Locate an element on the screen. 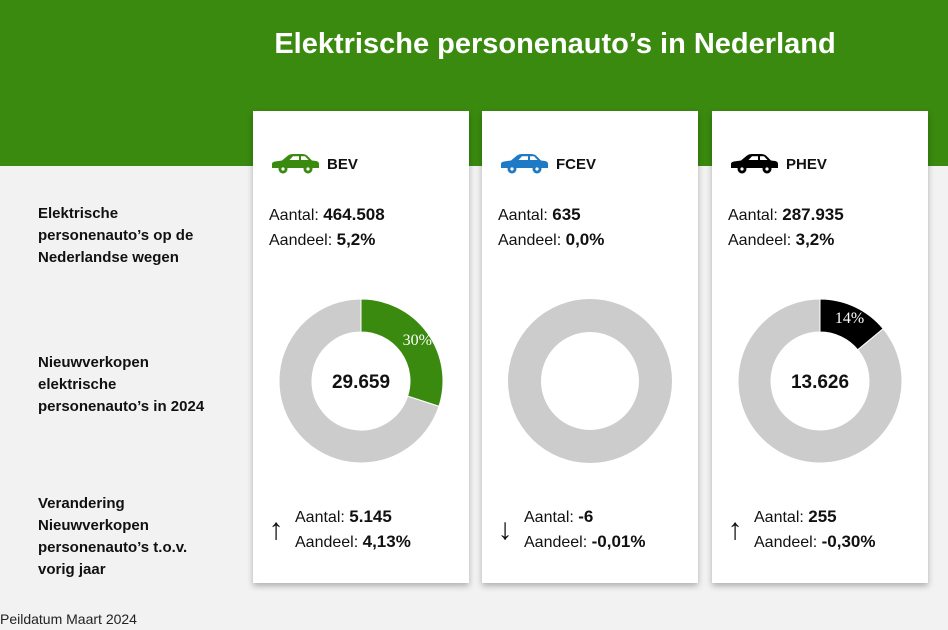 The image size is (948, 630). row-label-line: vorig jaar is located at coordinates (72, 569).